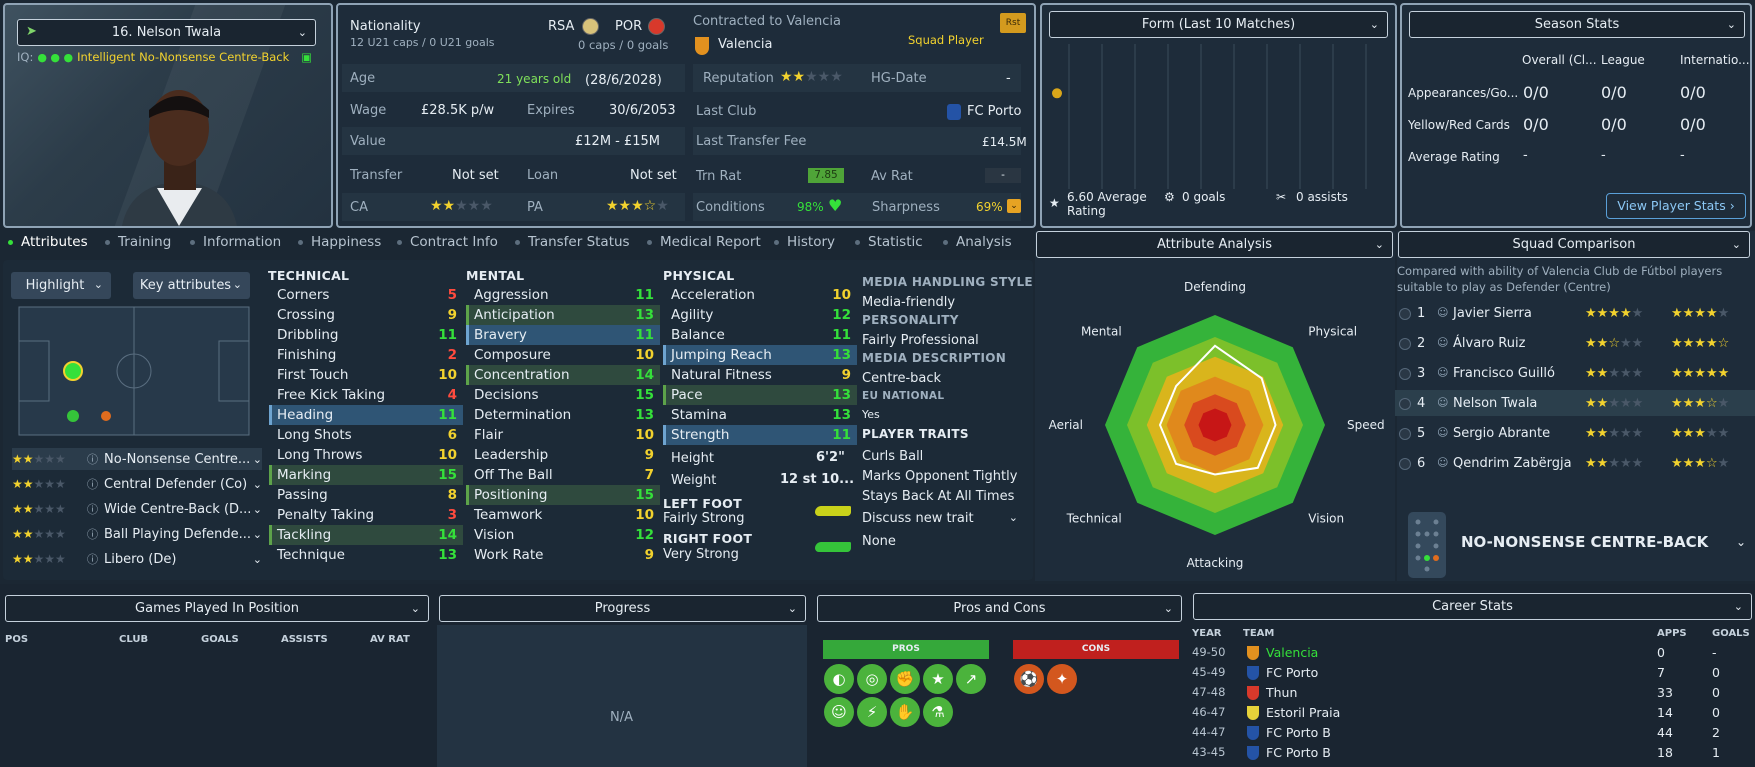 The width and height of the screenshot is (1755, 767). Describe the element at coordinates (366, 555) in the screenshot. I see `technical-attr-row: Technique 13` at that location.